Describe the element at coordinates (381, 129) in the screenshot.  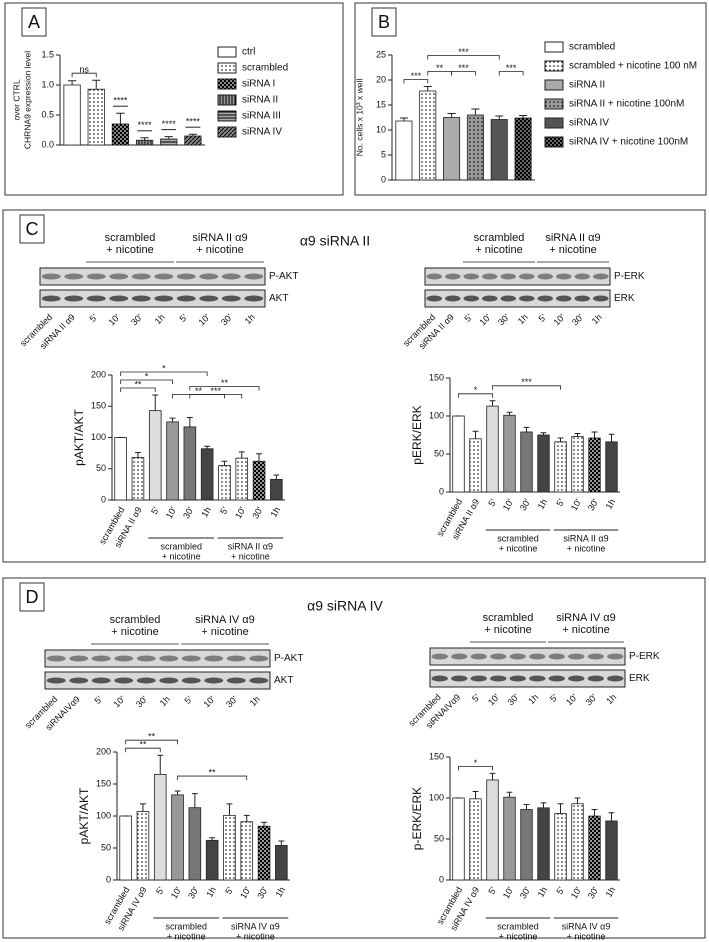
I see `y-tick-label: 10` at that location.